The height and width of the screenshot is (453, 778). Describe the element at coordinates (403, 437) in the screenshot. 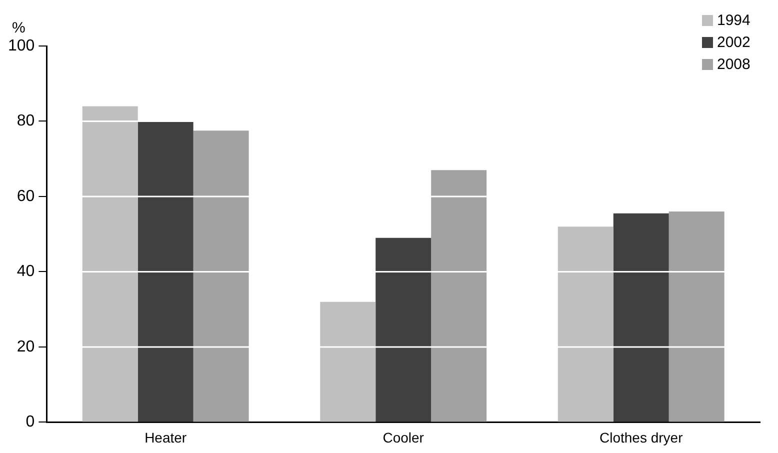

I see `x-tick-label: Cooler` at that location.